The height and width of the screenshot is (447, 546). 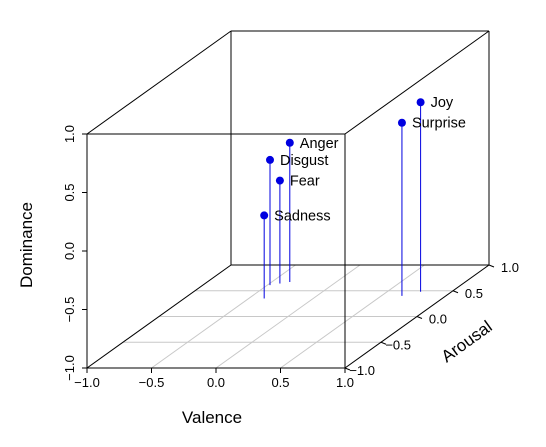 I want to click on point-label-joy: Joy, so click(x=442, y=103).